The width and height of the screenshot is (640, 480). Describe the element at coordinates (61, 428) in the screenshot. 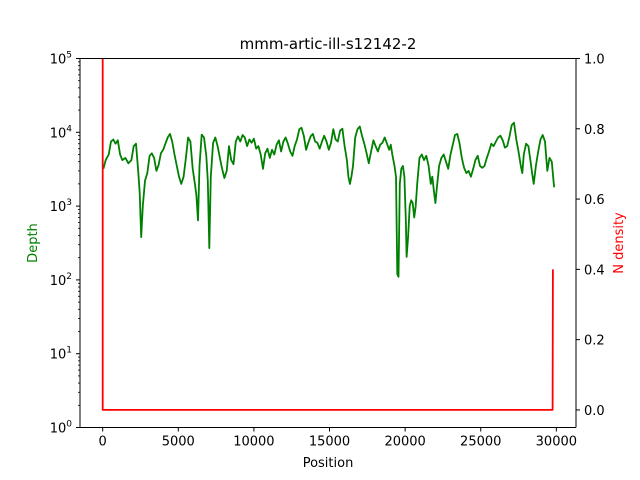

I see `y-left-tick-label: 10⁰` at that location.